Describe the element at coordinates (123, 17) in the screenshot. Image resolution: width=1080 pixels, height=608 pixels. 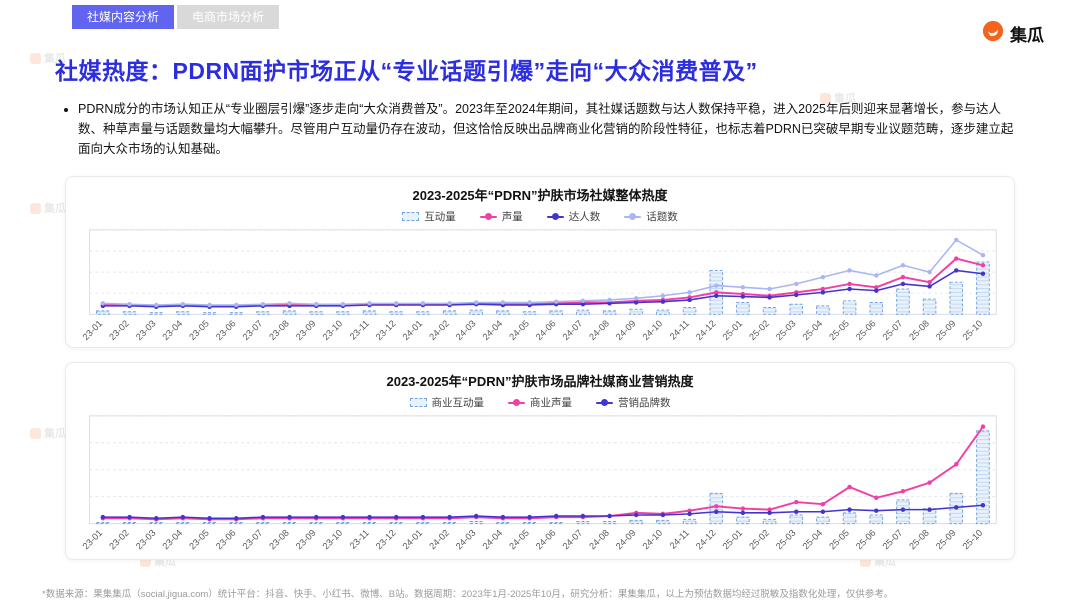
I see `tab-social-content-analysis: 社媒内容分析` at that location.